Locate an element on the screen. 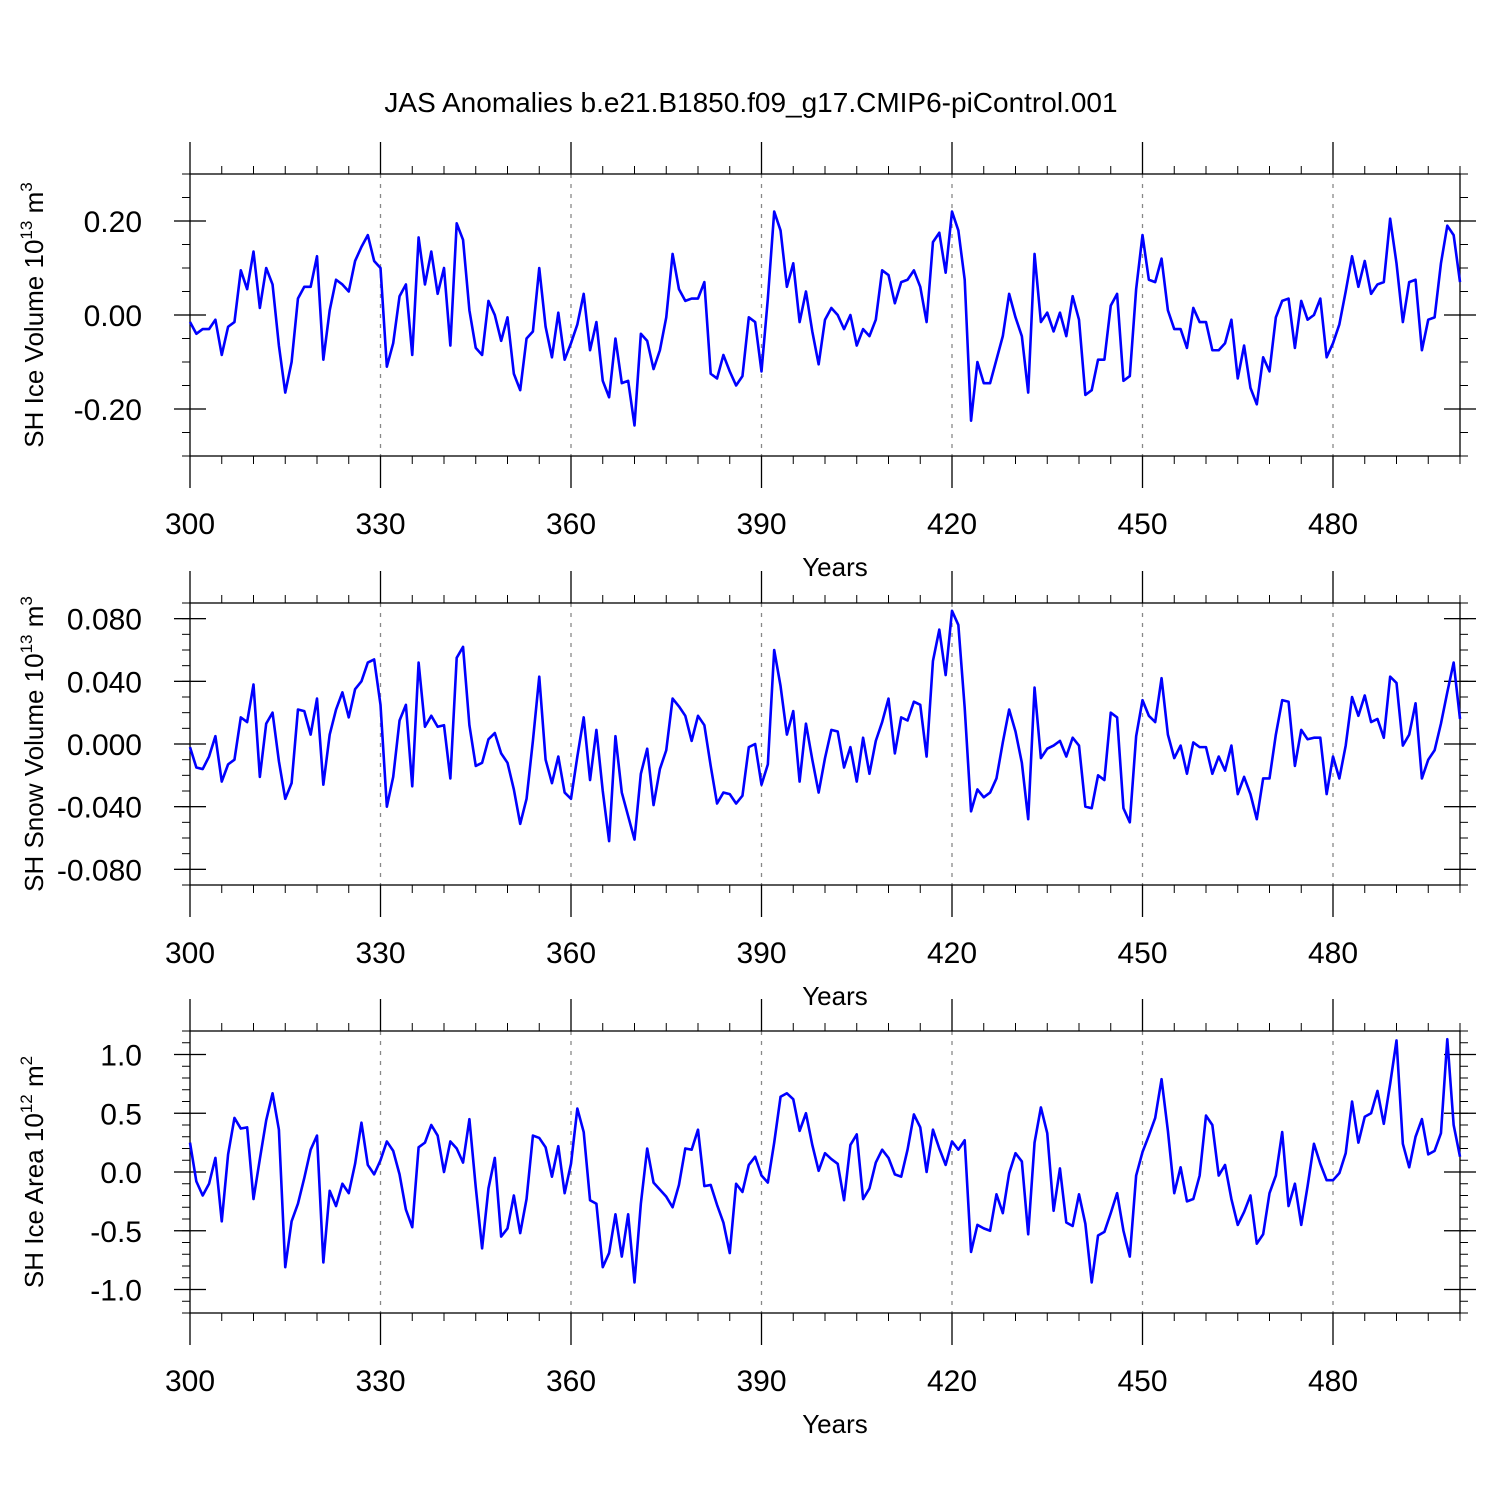 This screenshot has height=1500, width=1500. y-tick-label: 1.0 is located at coordinates (121, 1056).